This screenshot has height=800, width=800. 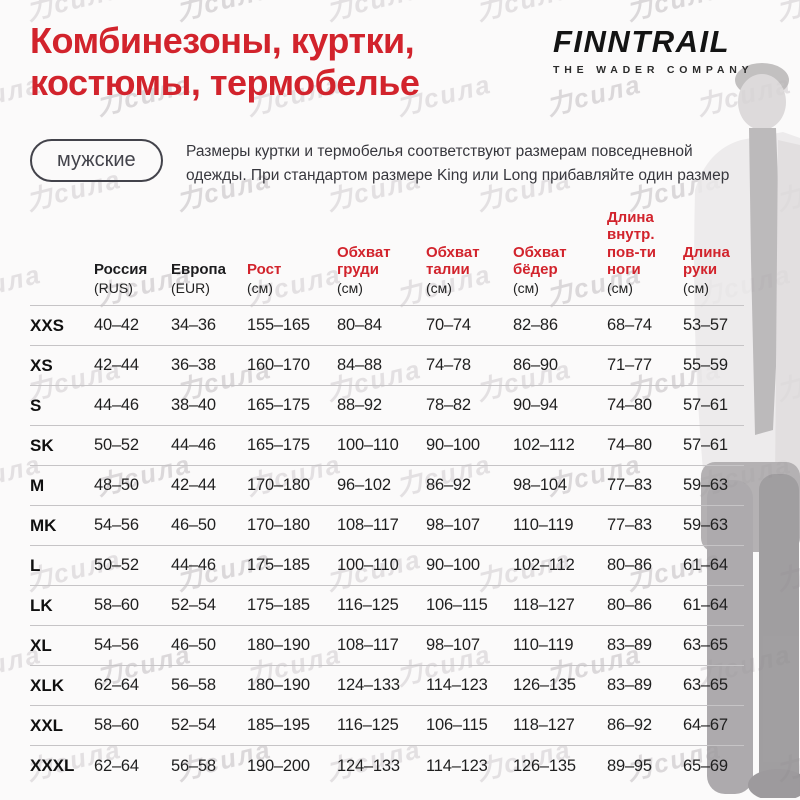 What do you see at coordinates (705, 325) in the screenshot?
I see `table-cell: 53–57` at bounding box center [705, 325].